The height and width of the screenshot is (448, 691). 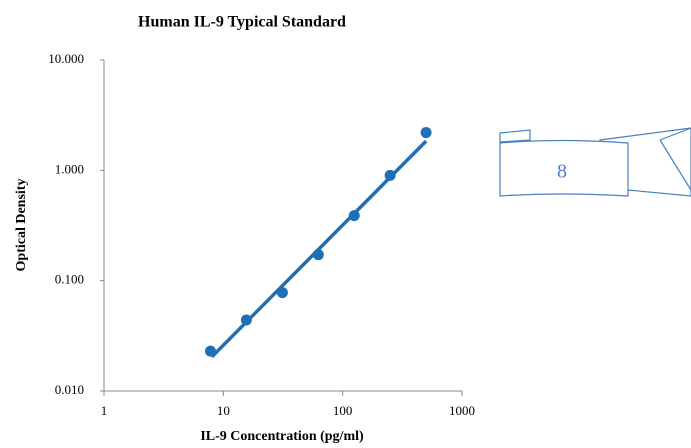 I want to click on x-tick-label: 100, so click(x=343, y=410).